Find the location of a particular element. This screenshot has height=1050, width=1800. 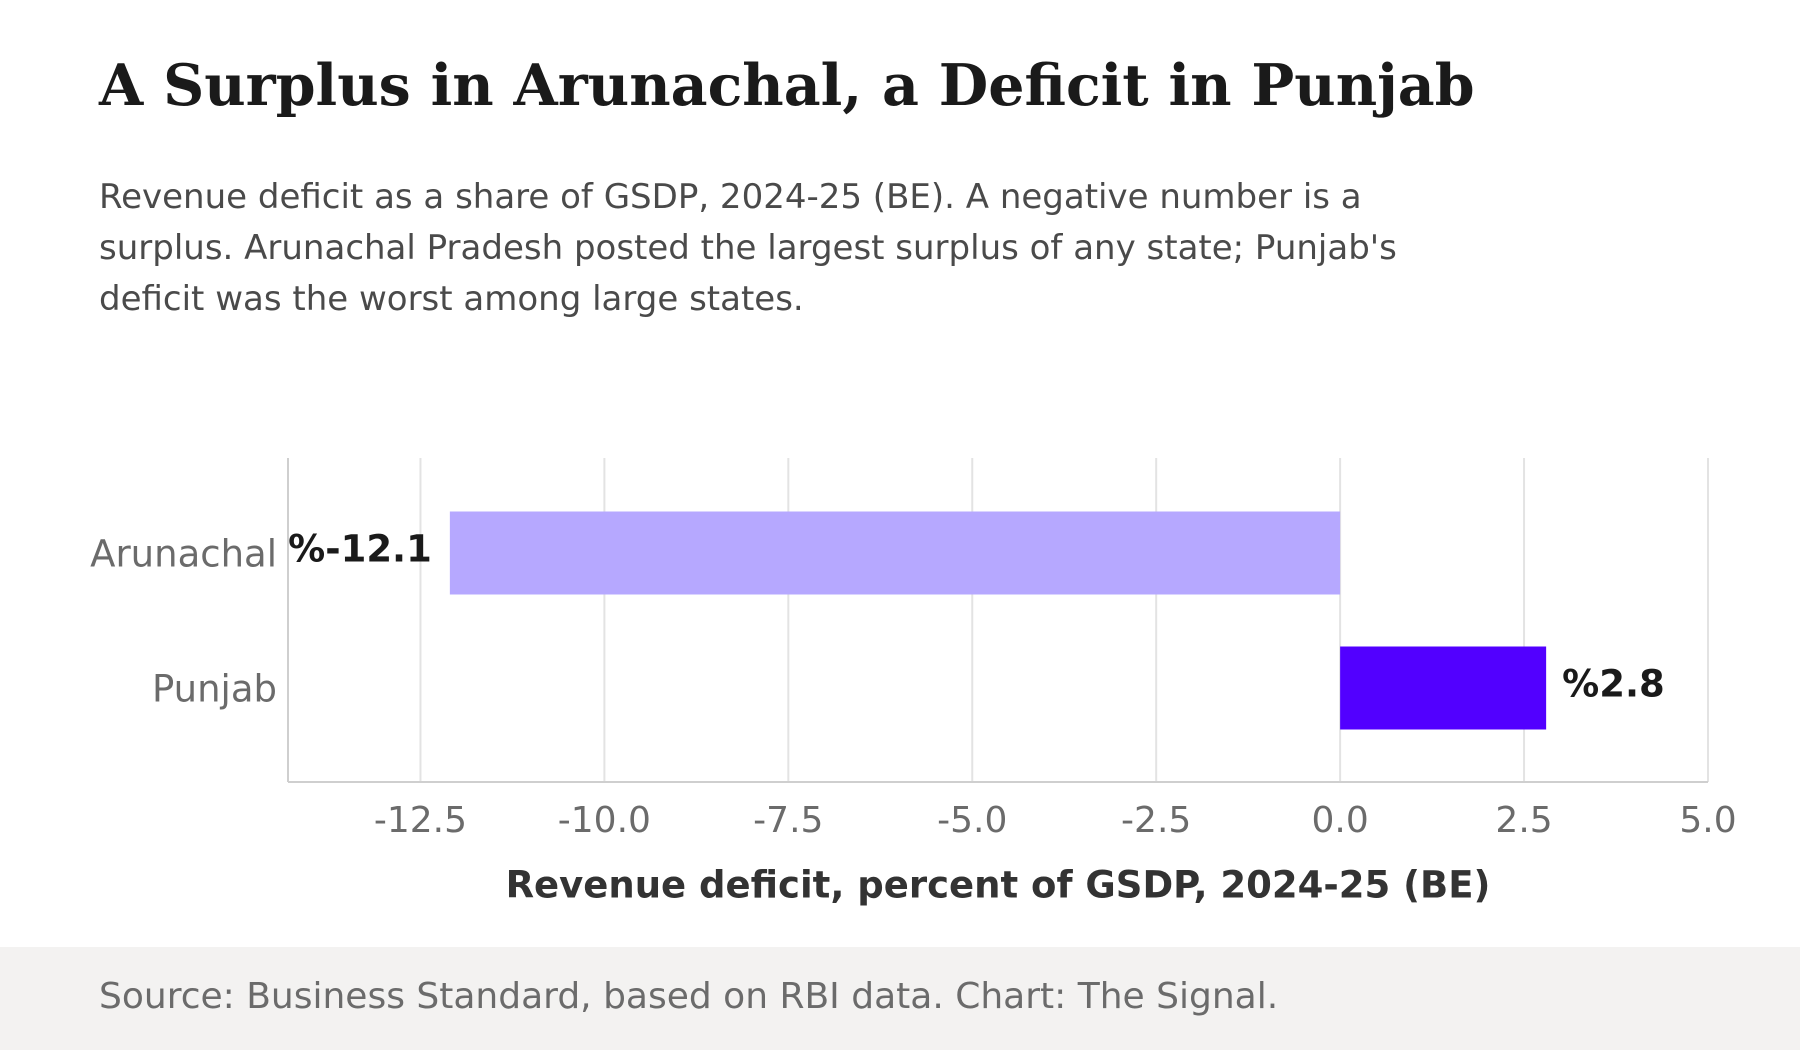

category-label: Punjab is located at coordinates (214, 689).